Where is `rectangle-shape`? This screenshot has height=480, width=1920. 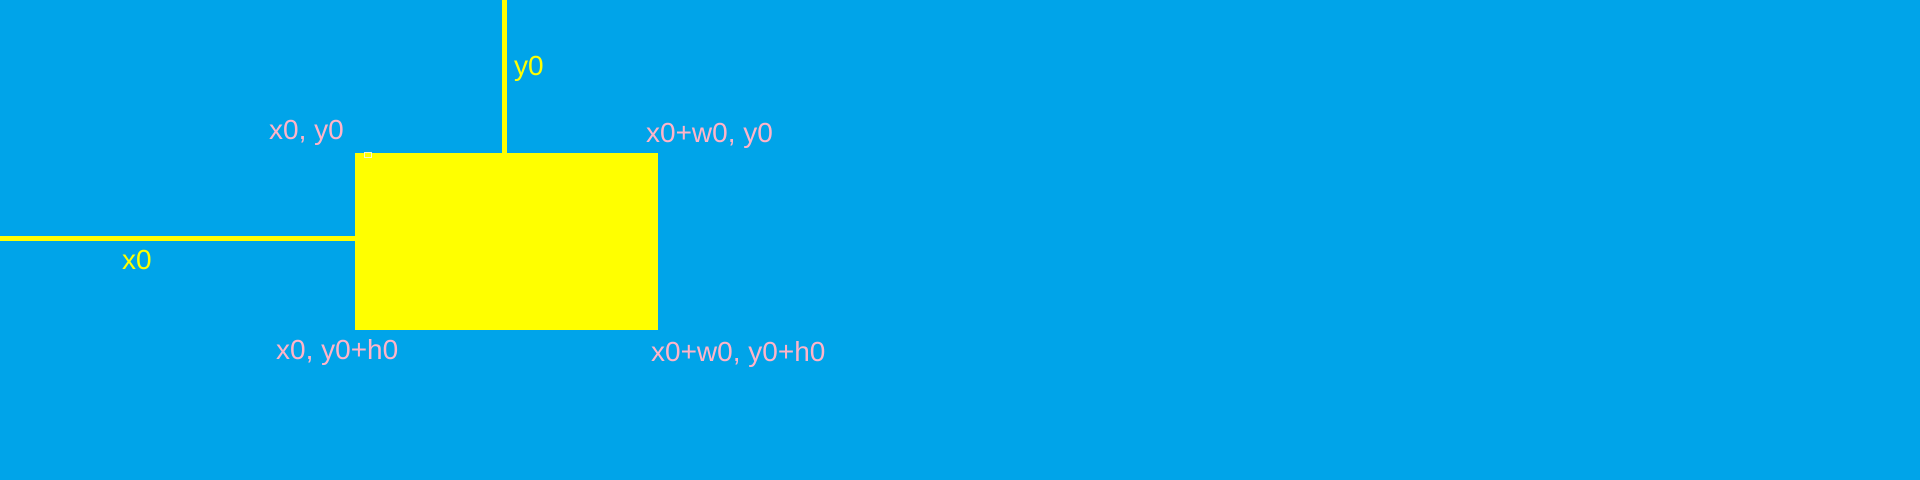
rectangle-shape is located at coordinates (506, 241).